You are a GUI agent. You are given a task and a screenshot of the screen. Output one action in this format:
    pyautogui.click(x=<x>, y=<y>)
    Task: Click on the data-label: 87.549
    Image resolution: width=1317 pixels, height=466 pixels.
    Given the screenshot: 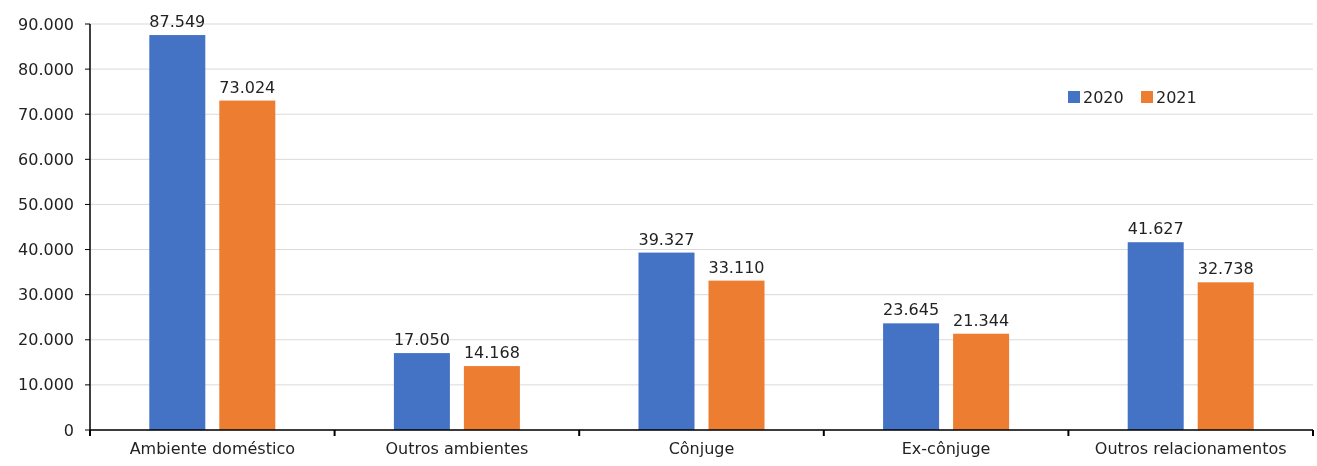 What is the action you would take?
    pyautogui.click(x=177, y=22)
    